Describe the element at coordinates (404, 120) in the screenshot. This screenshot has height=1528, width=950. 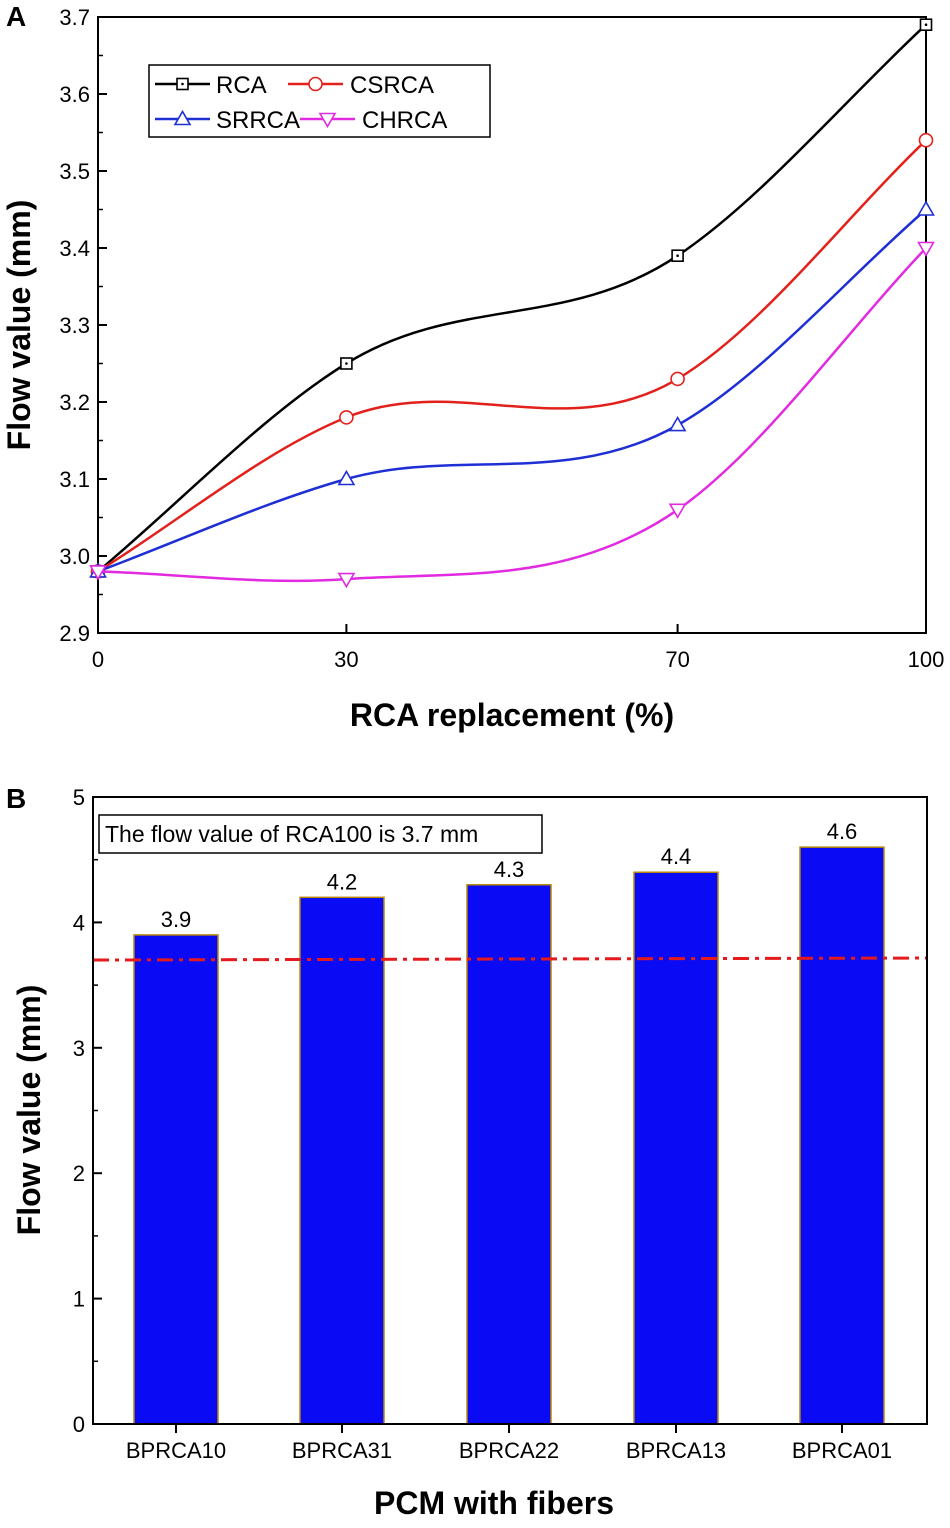
I see `legend-label-chrca: CHRCA` at that location.